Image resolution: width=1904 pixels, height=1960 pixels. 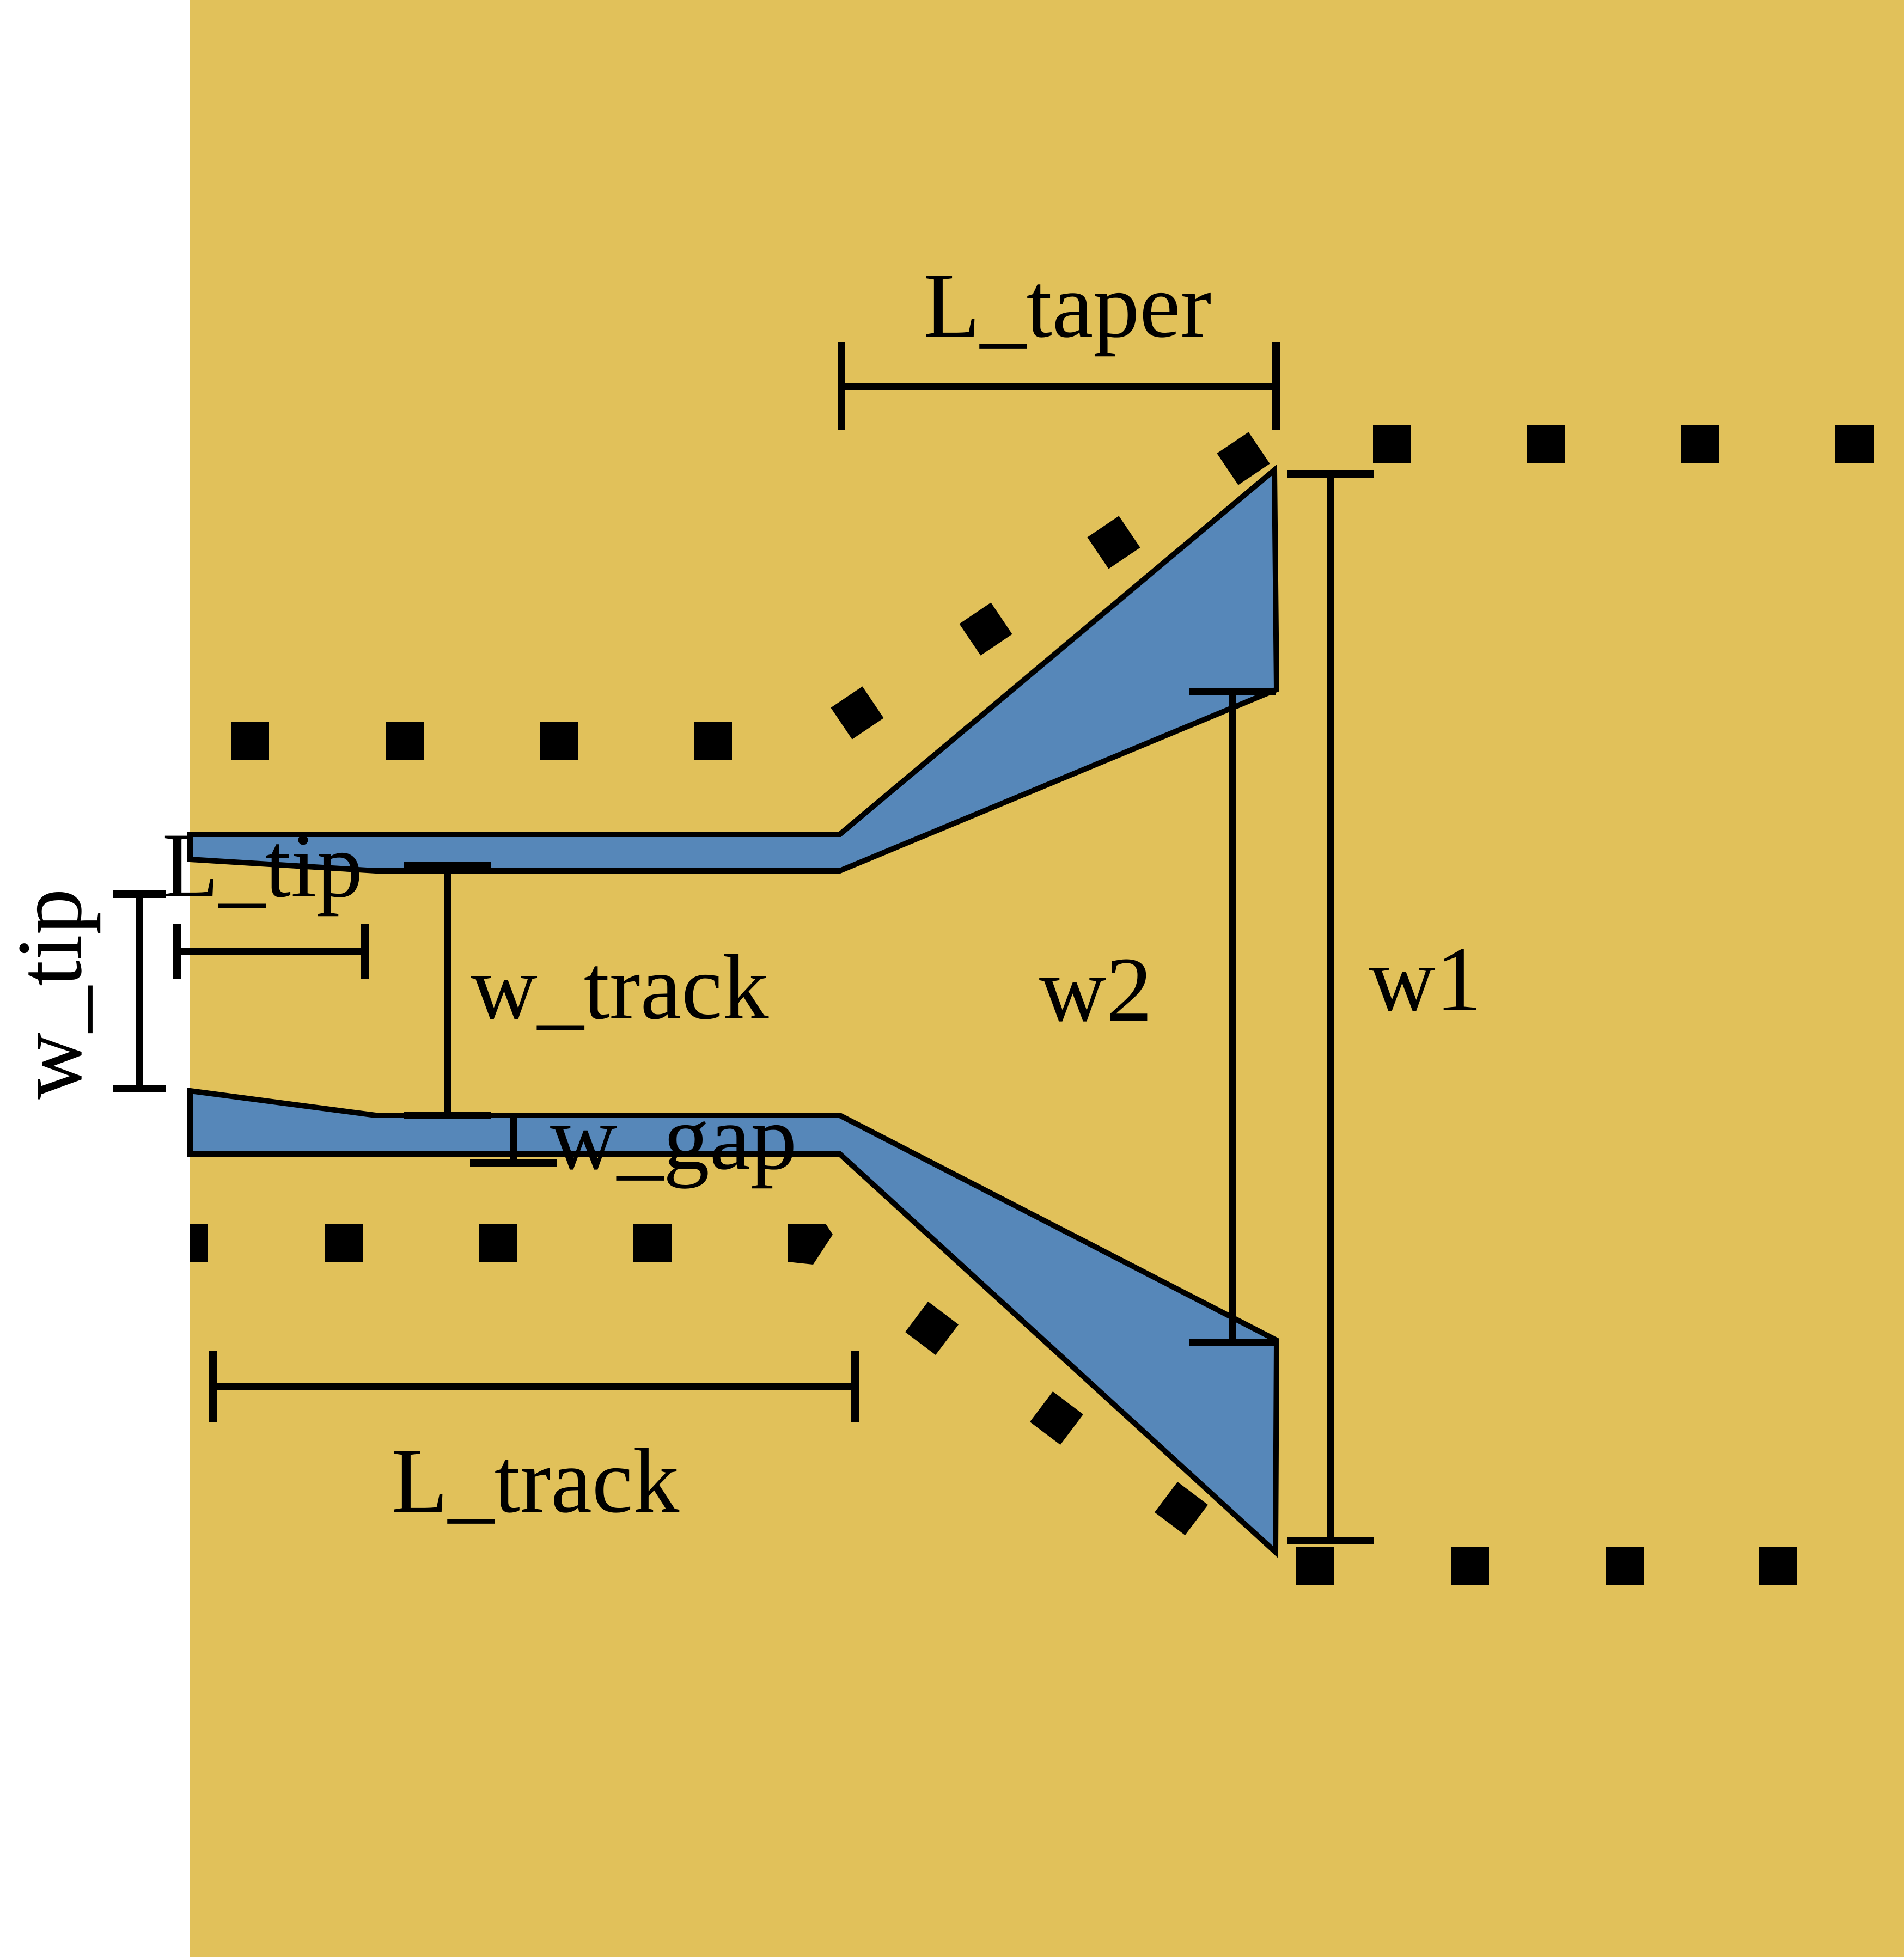 I want to click on via-row-bottom-right, so click(x=1546, y=1566).